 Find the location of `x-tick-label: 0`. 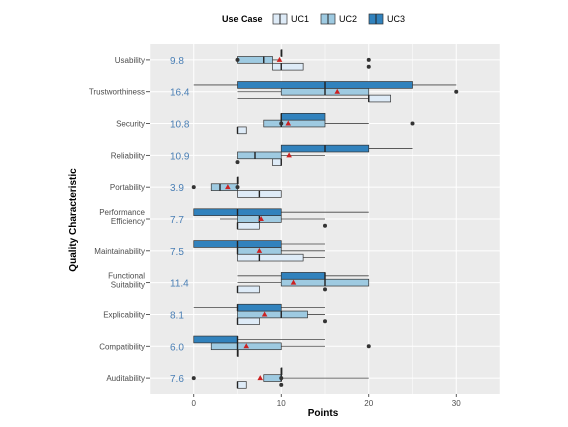

x-tick-label: 0 is located at coordinates (194, 403).